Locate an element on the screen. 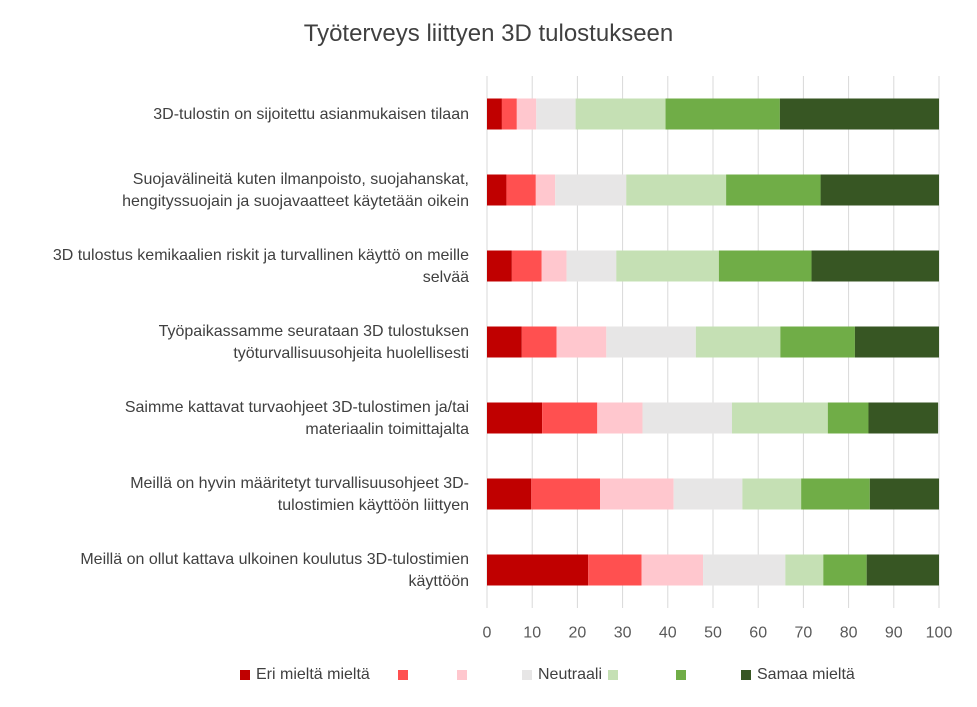 The height and width of the screenshot is (707, 977). category-label-7-line-2: käyttöön is located at coordinates (439, 581).